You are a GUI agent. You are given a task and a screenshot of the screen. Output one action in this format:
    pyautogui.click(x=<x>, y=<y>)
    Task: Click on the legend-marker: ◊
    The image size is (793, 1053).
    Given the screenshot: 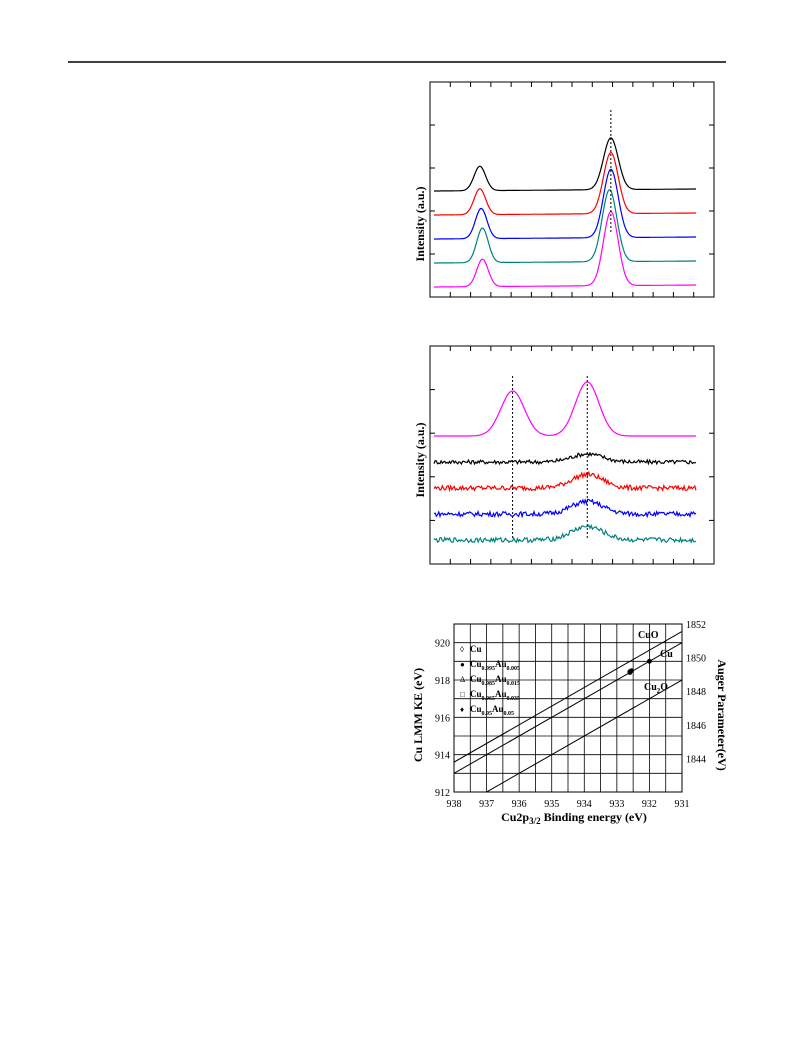 What is the action you would take?
    pyautogui.click(x=462, y=649)
    